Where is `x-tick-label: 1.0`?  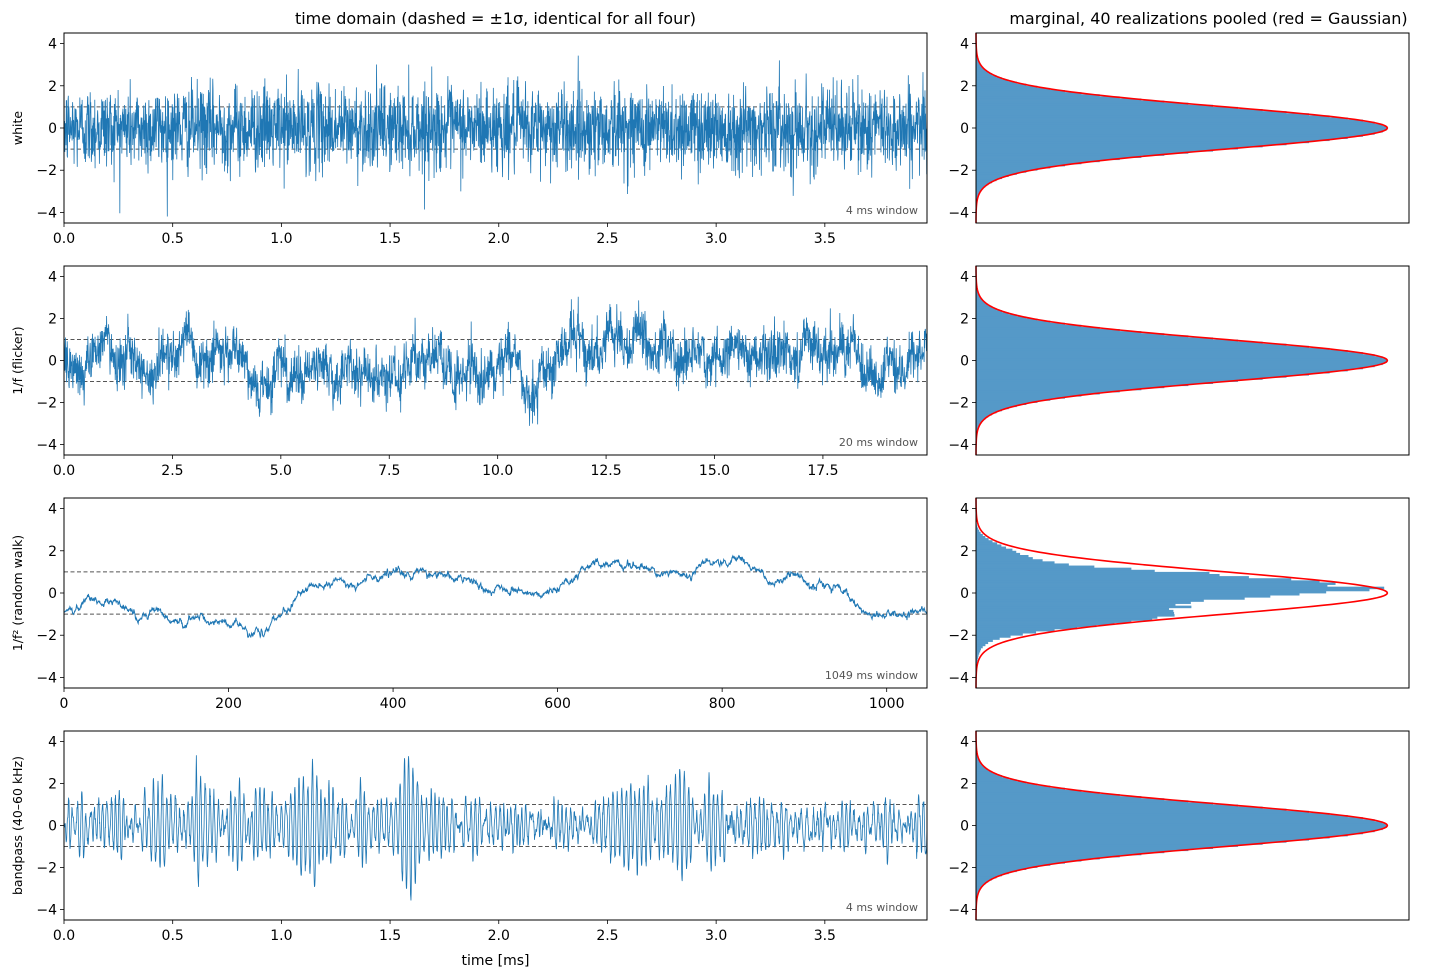
x-tick-label: 1.0 is located at coordinates (281, 936).